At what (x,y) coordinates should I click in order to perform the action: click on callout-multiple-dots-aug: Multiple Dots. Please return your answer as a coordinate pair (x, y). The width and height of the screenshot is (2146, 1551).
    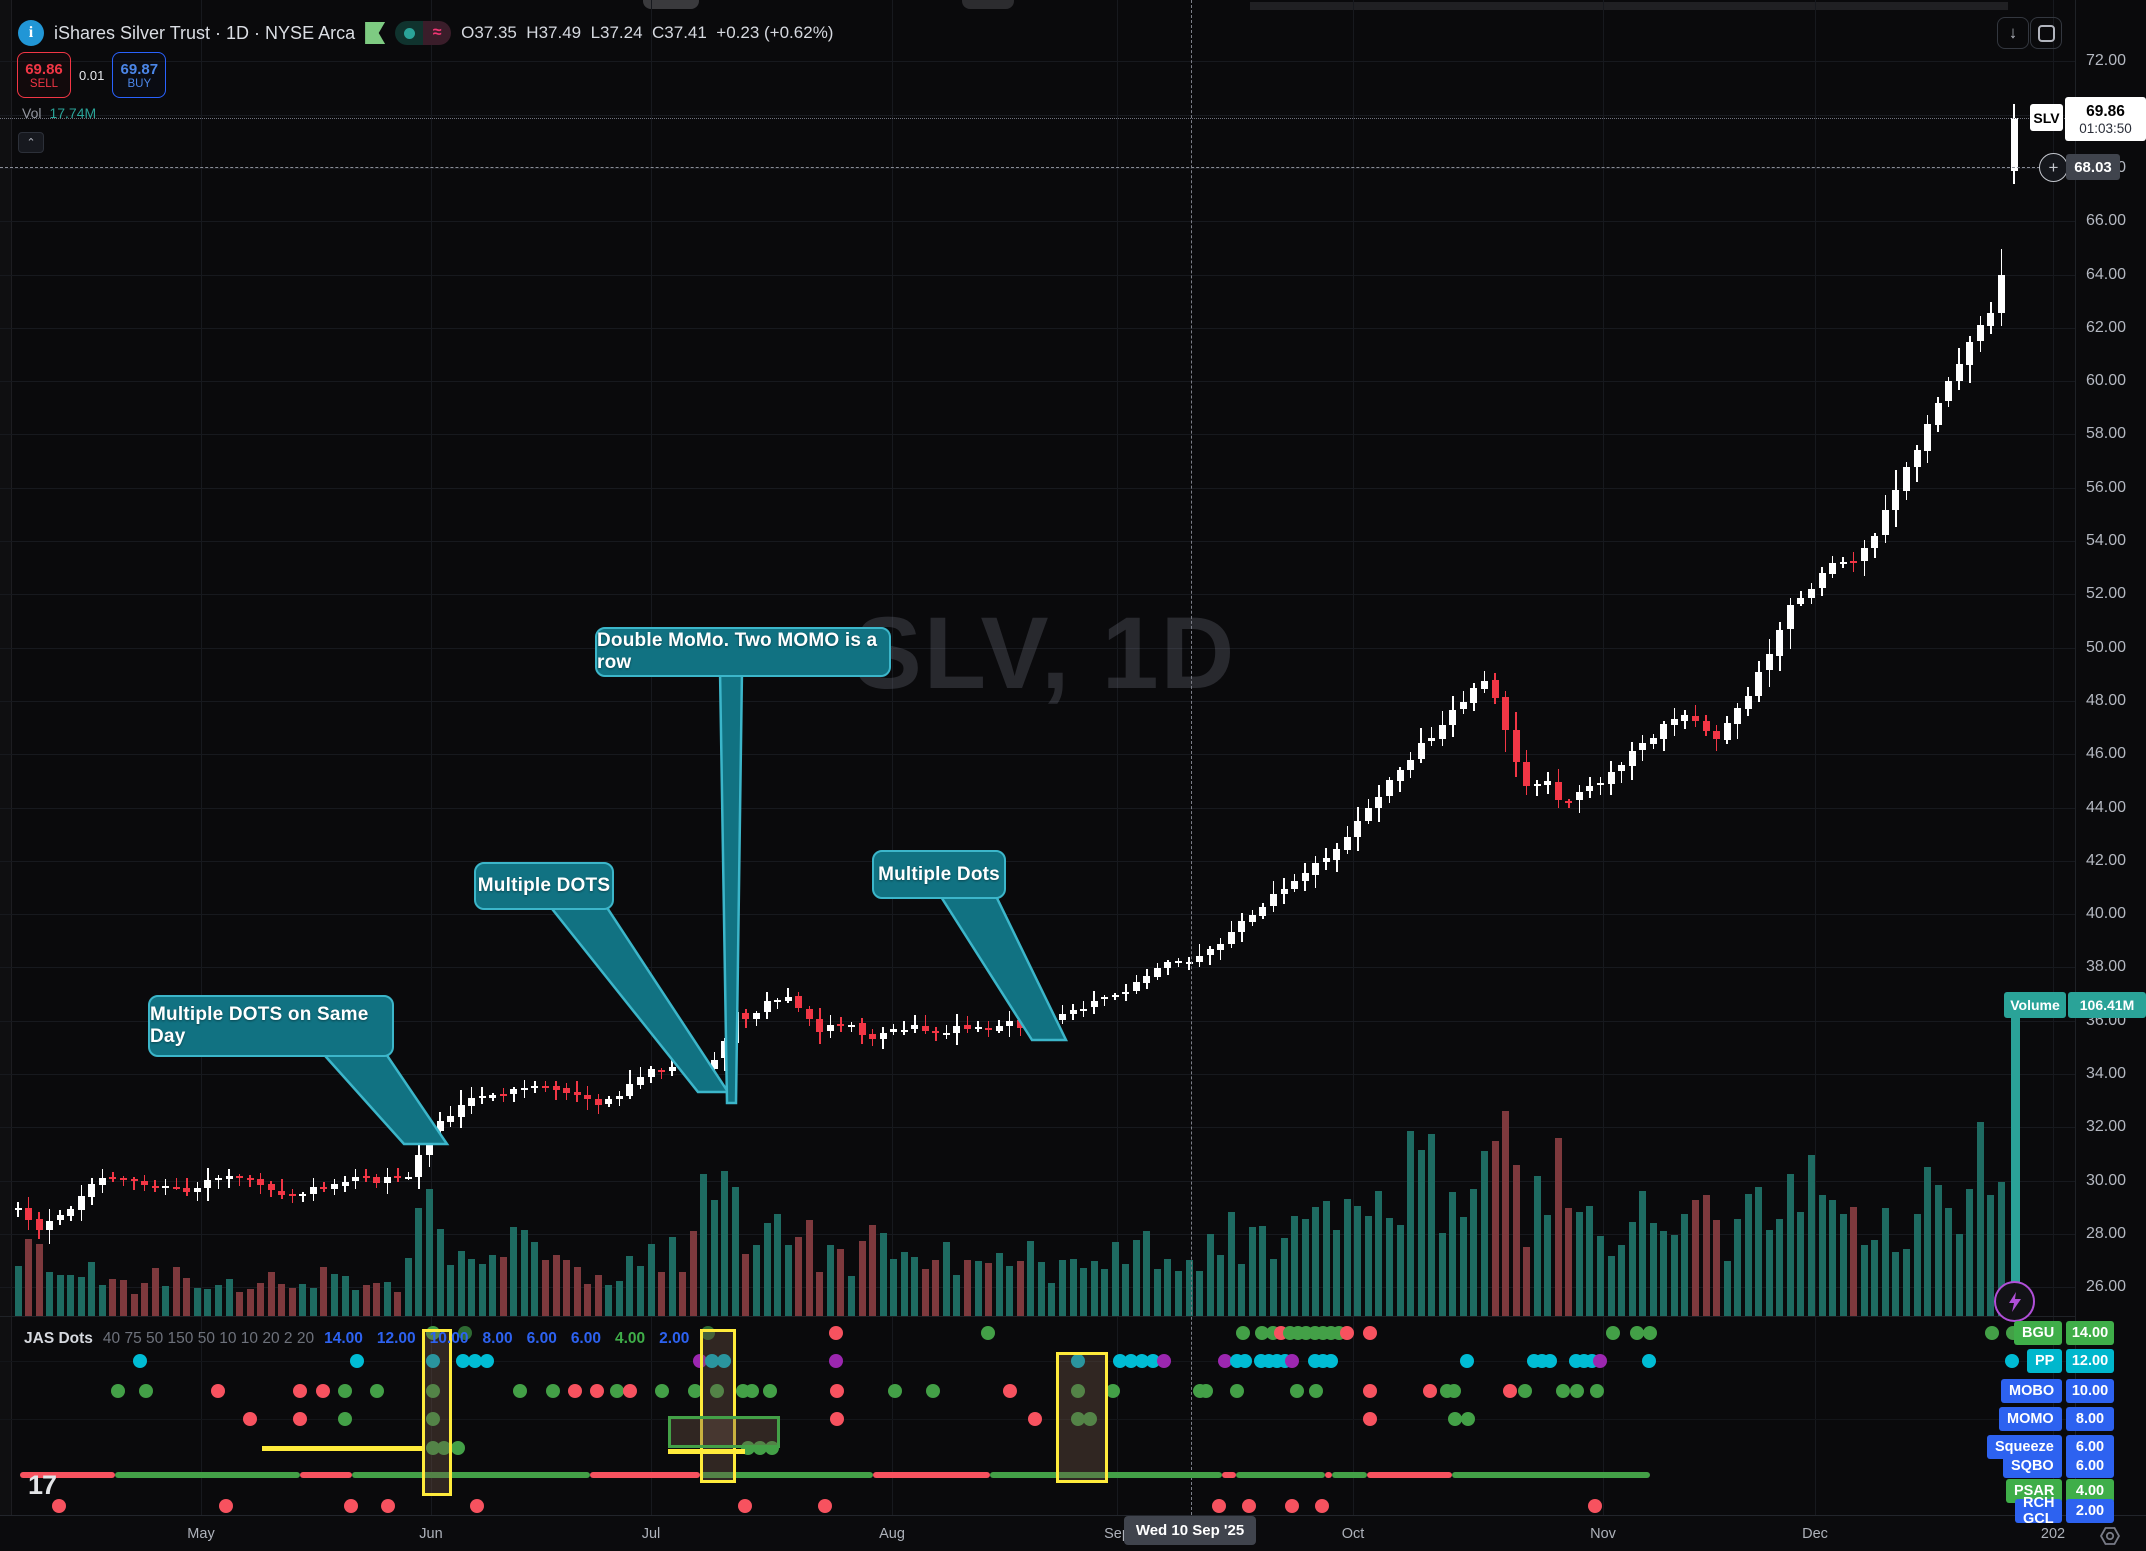
    Looking at the image, I should click on (939, 874).